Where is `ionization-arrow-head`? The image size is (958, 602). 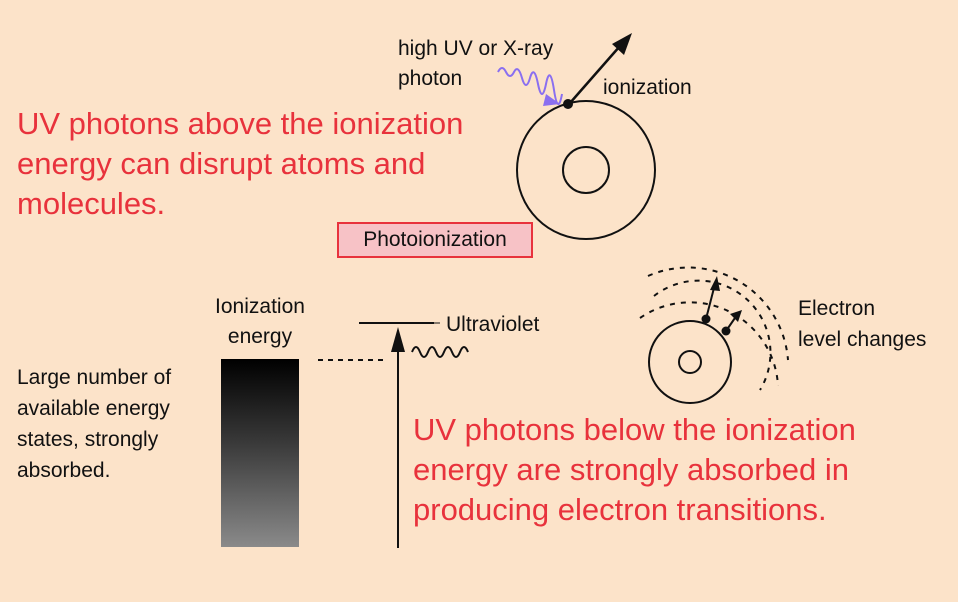 ionization-arrow-head is located at coordinates (622, 44).